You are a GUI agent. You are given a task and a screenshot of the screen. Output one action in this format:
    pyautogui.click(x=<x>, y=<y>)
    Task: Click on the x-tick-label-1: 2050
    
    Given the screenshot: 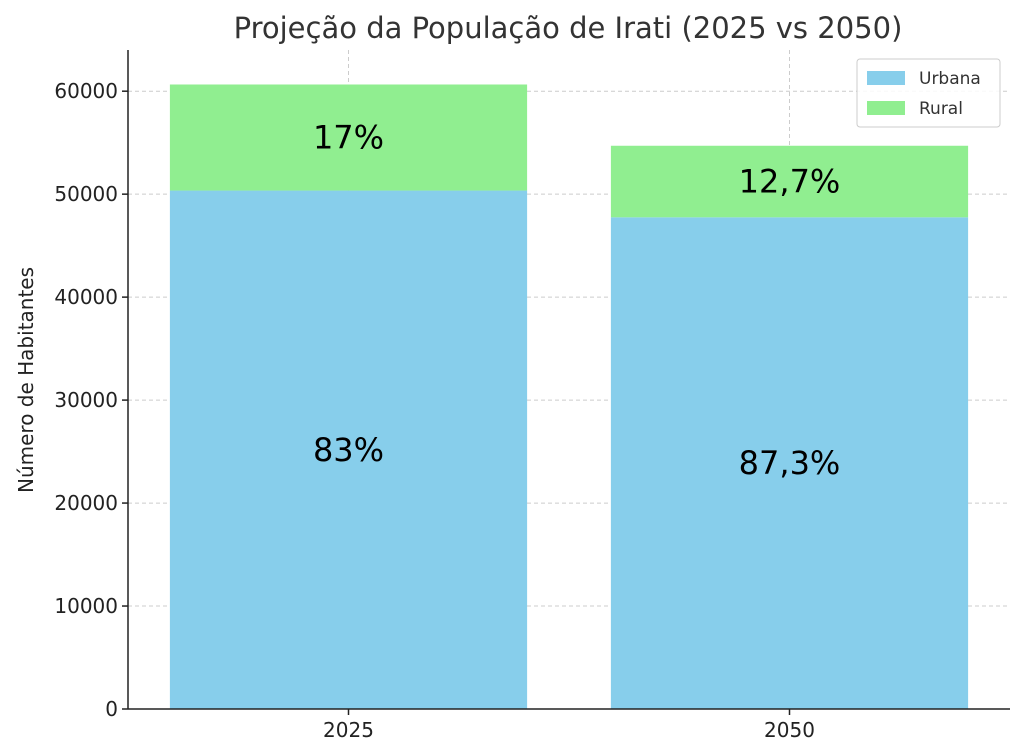 What is the action you would take?
    pyautogui.click(x=789, y=730)
    